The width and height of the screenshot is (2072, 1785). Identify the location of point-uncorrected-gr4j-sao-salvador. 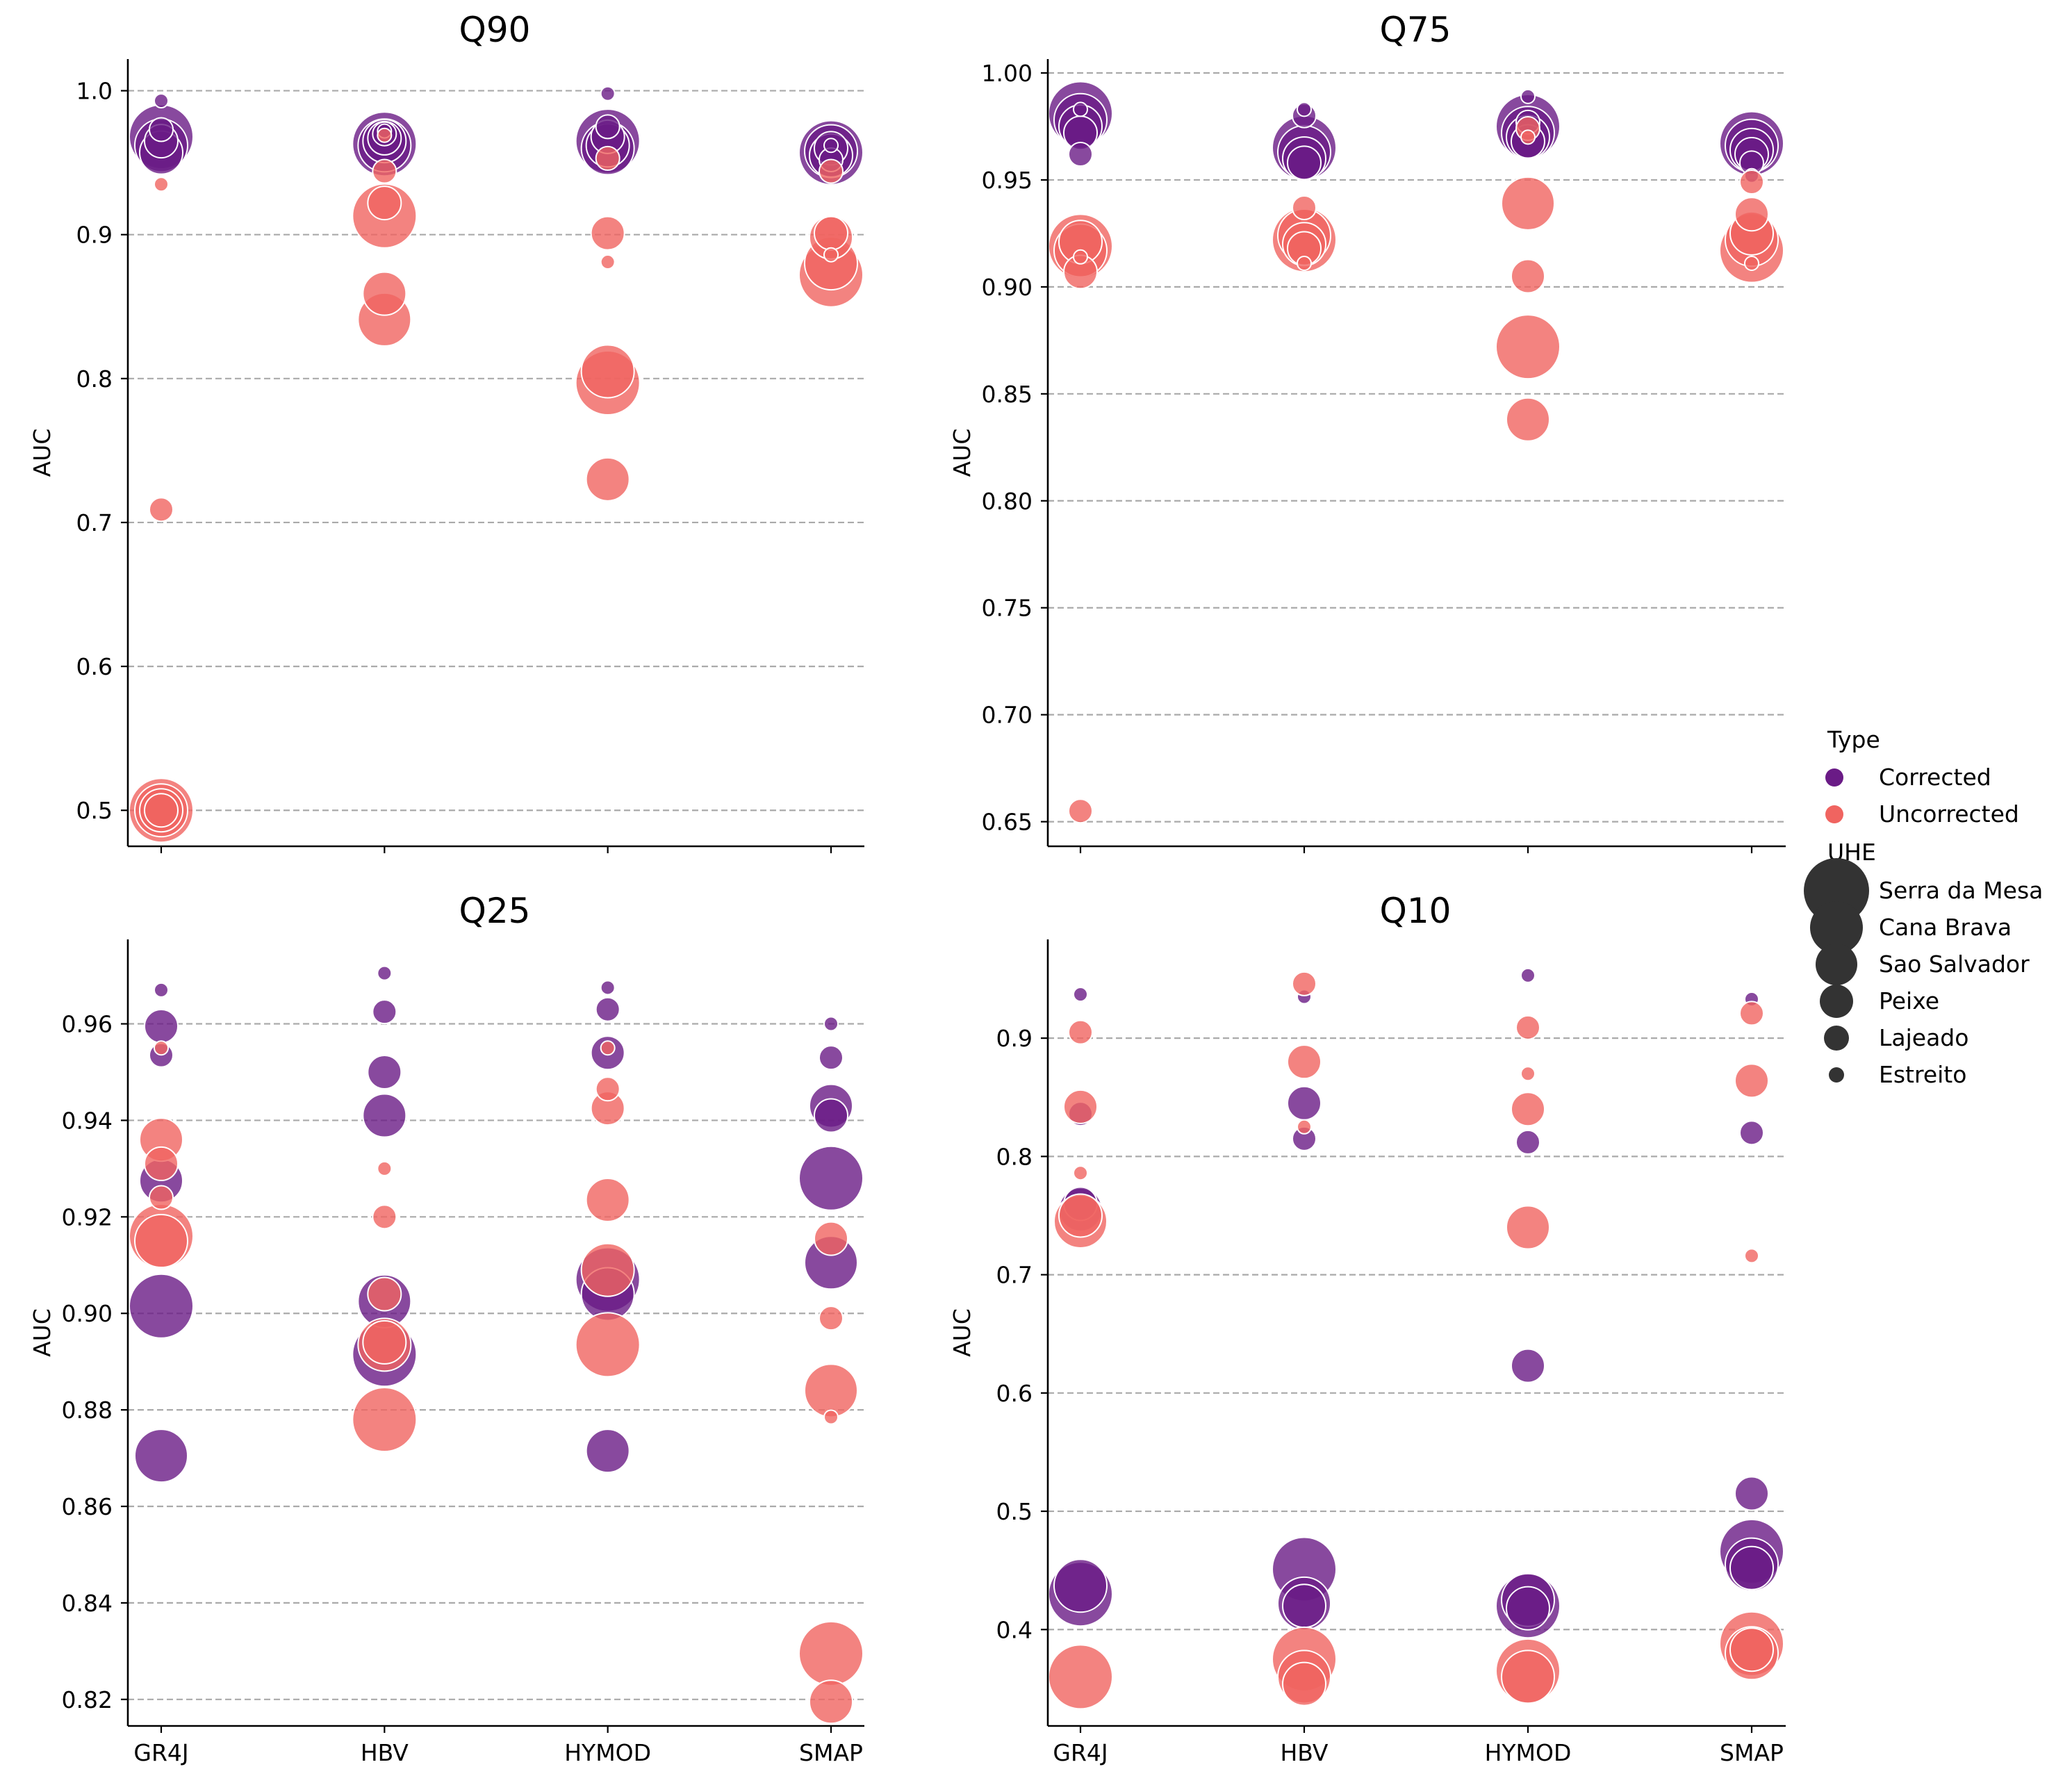
(1080, 1215).